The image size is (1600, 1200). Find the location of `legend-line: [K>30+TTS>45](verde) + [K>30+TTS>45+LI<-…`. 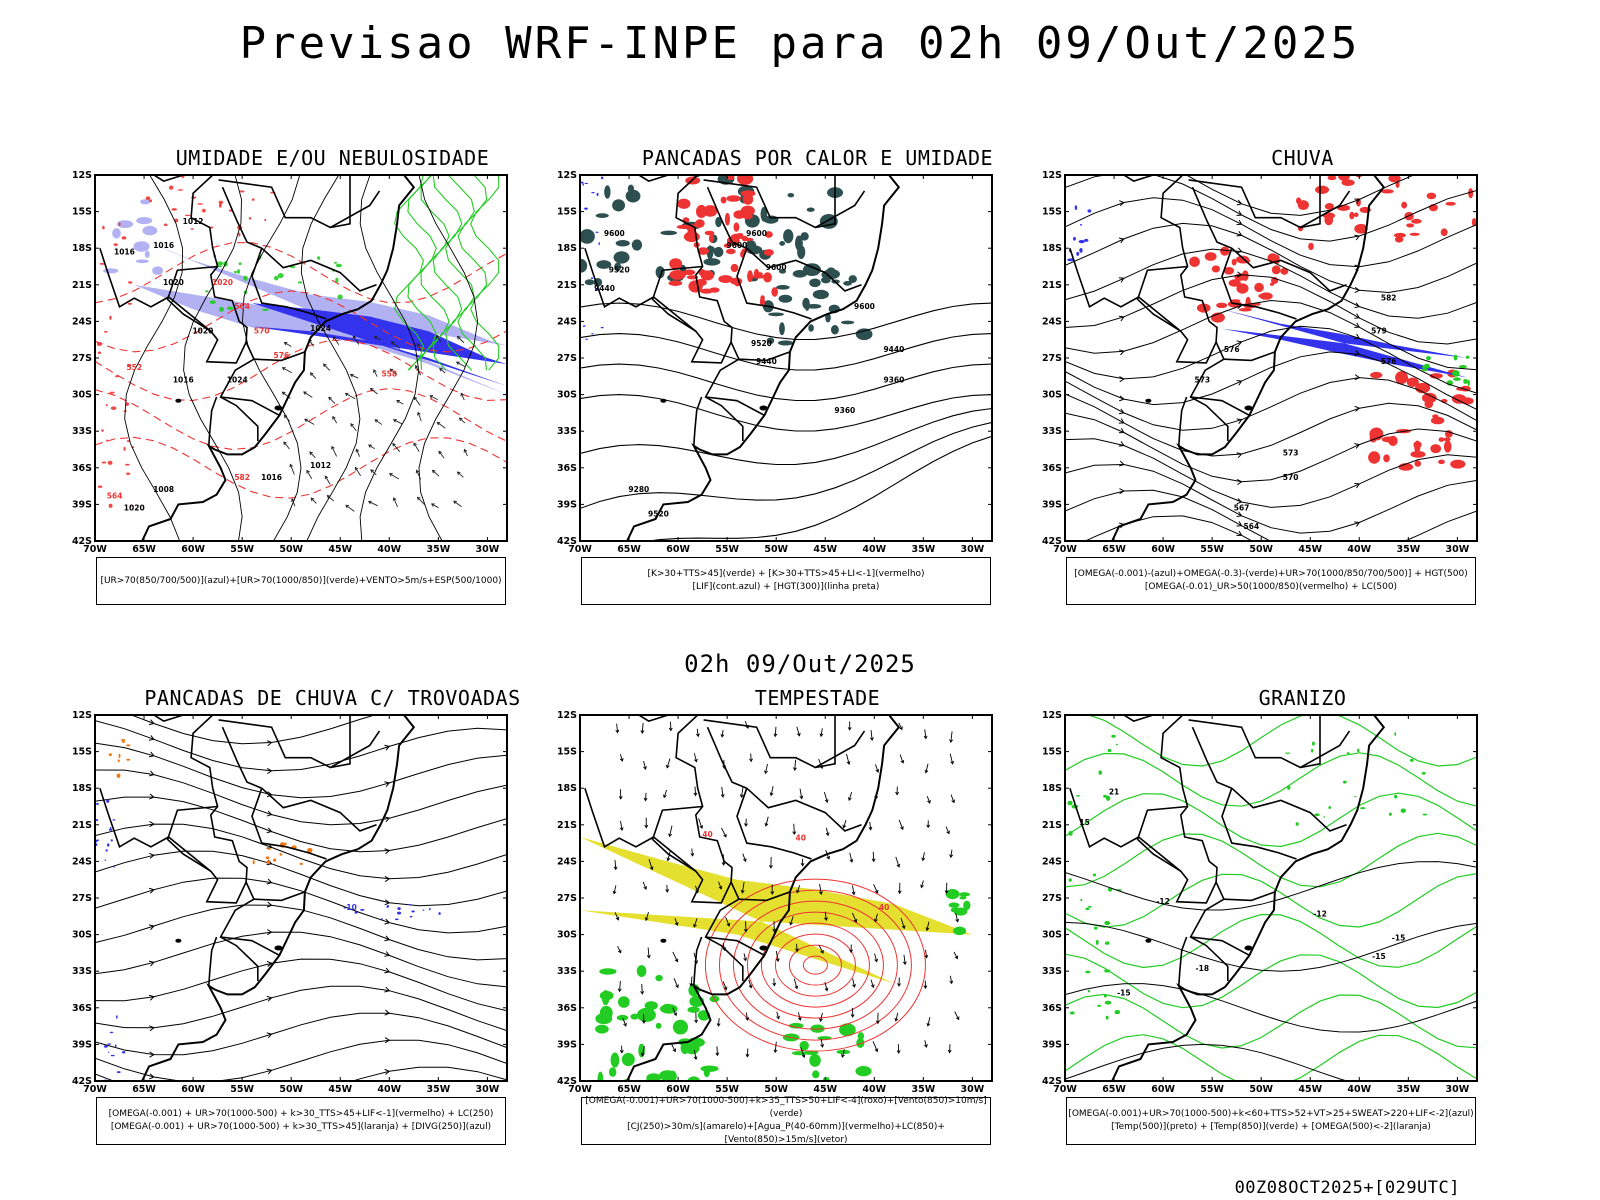

legend-line: [K>30+TTS>45](verde) + [K>30+TTS>45+LI<-… is located at coordinates (786, 574).